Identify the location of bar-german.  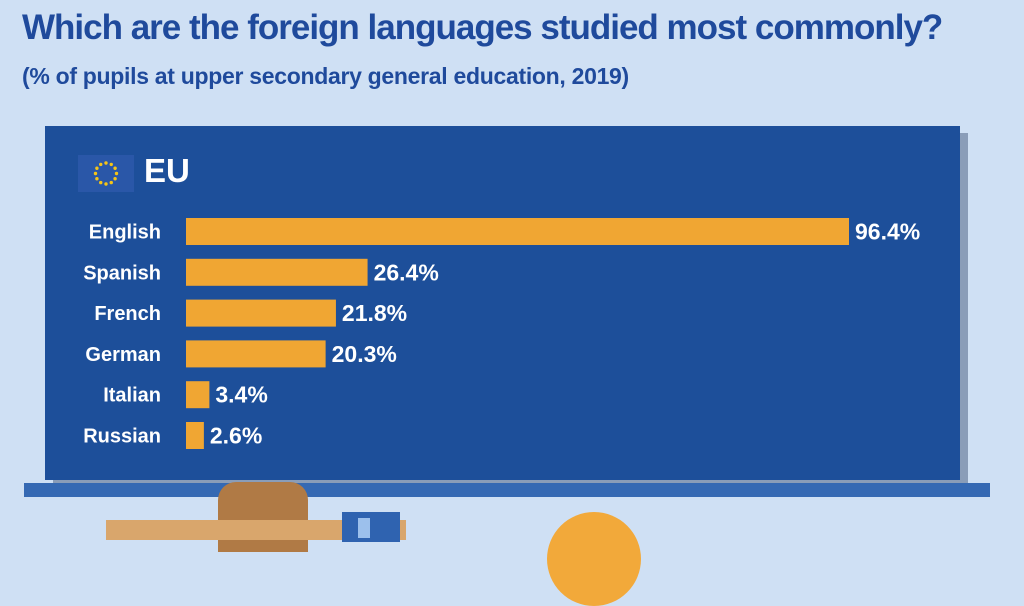
(256, 354).